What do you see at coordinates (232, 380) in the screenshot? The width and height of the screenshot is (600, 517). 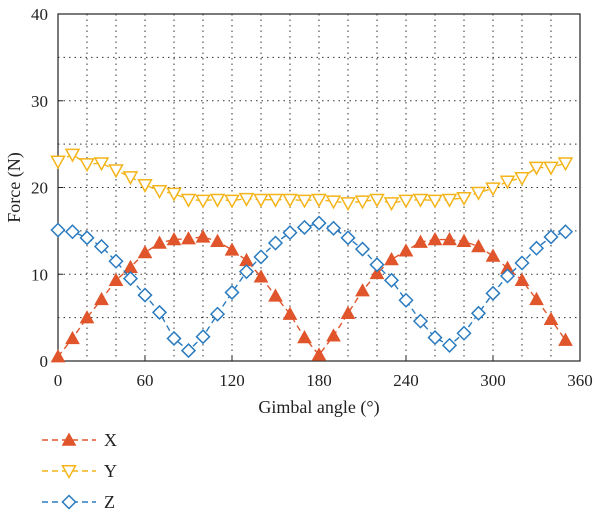 I see `x-tick-label: 120` at bounding box center [232, 380].